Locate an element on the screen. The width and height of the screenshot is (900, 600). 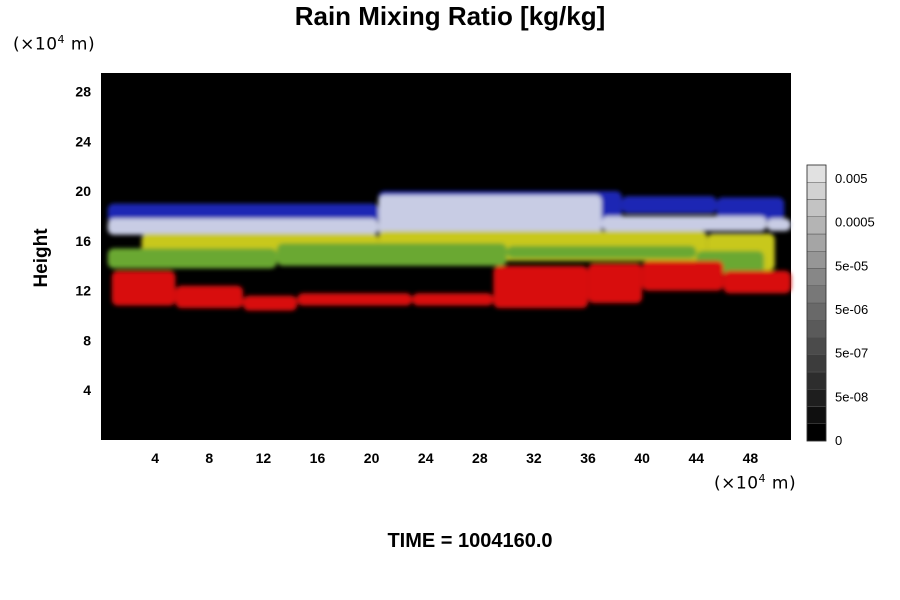
colorbar-frame is located at coordinates (816, 303).